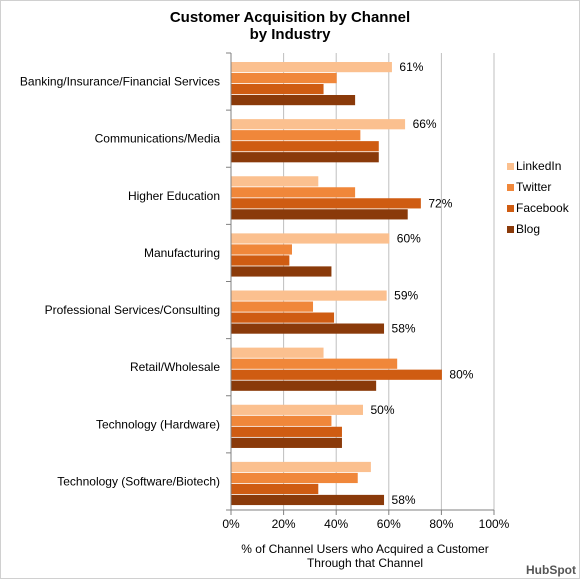 The width and height of the screenshot is (580, 579). I want to click on category-label: Communications/Media, so click(158, 139).